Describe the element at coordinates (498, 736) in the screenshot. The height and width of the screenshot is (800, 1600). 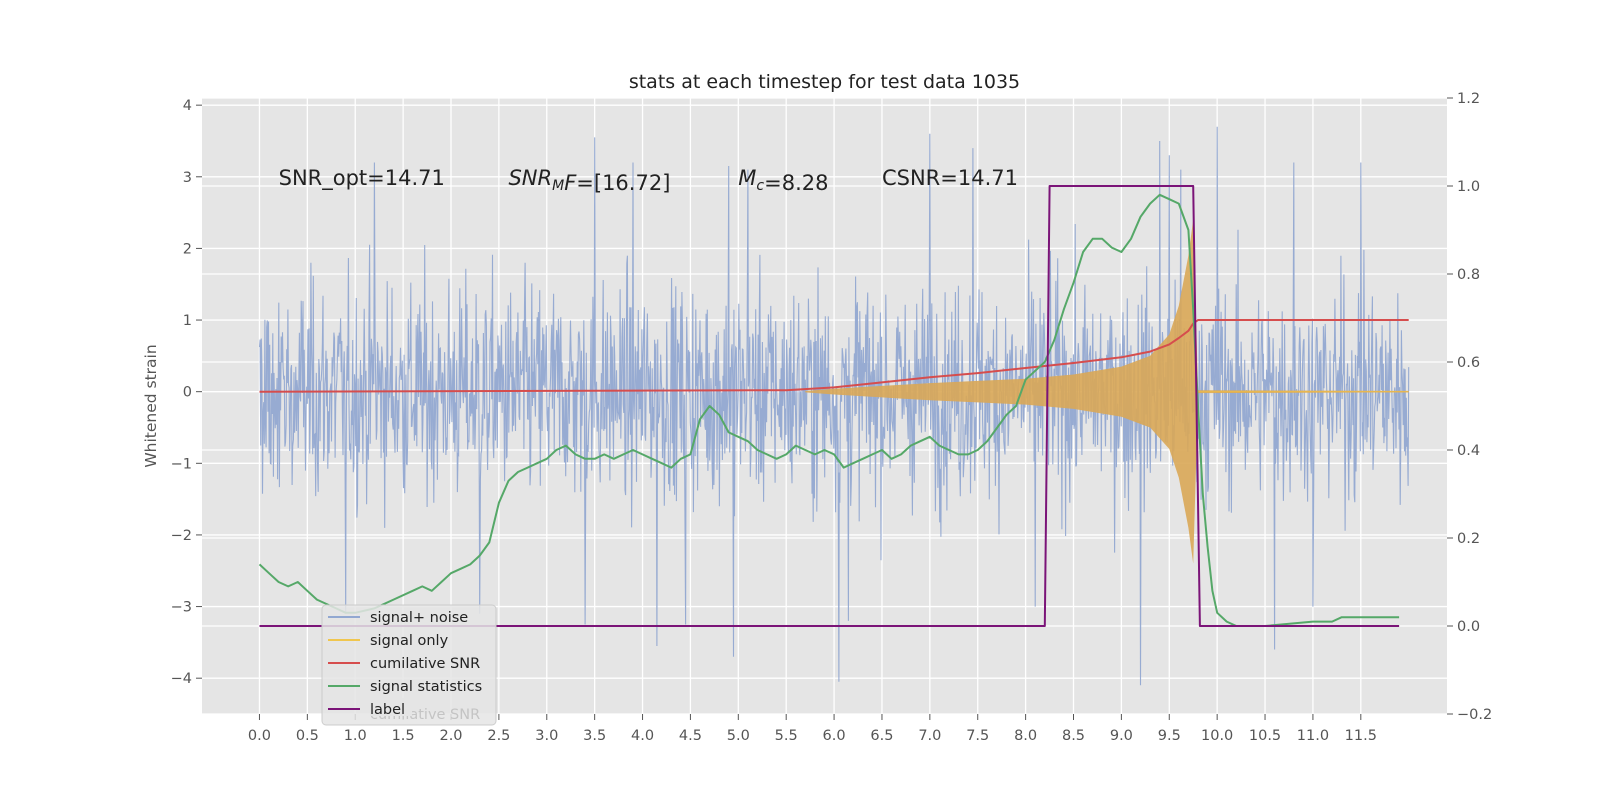
I see `x-tick-label: 2.5` at that location.